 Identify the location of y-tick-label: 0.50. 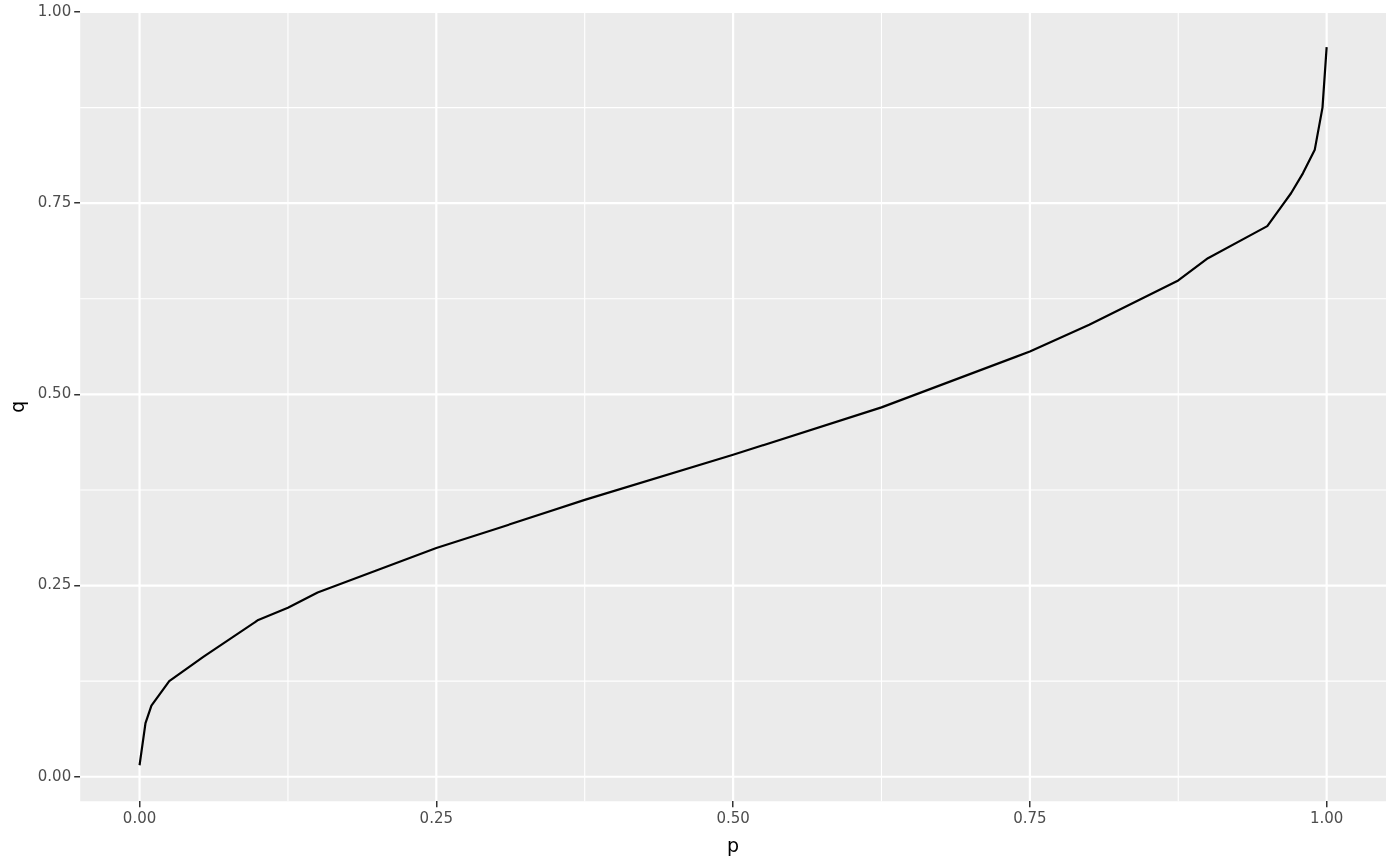
(54, 393).